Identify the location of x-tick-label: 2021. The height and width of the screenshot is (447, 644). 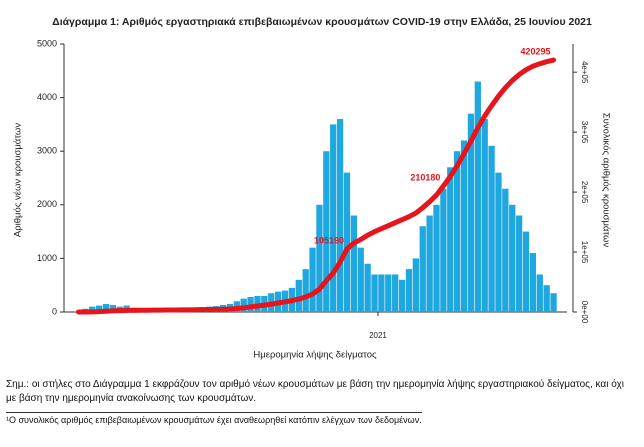
(378, 335).